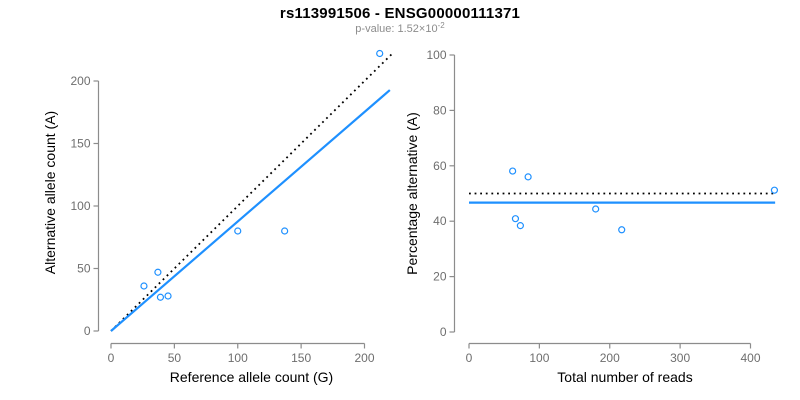 The image size is (800, 400). Describe the element at coordinates (251, 377) in the screenshot. I see `x-axis-title: Reference allele count (G)` at that location.